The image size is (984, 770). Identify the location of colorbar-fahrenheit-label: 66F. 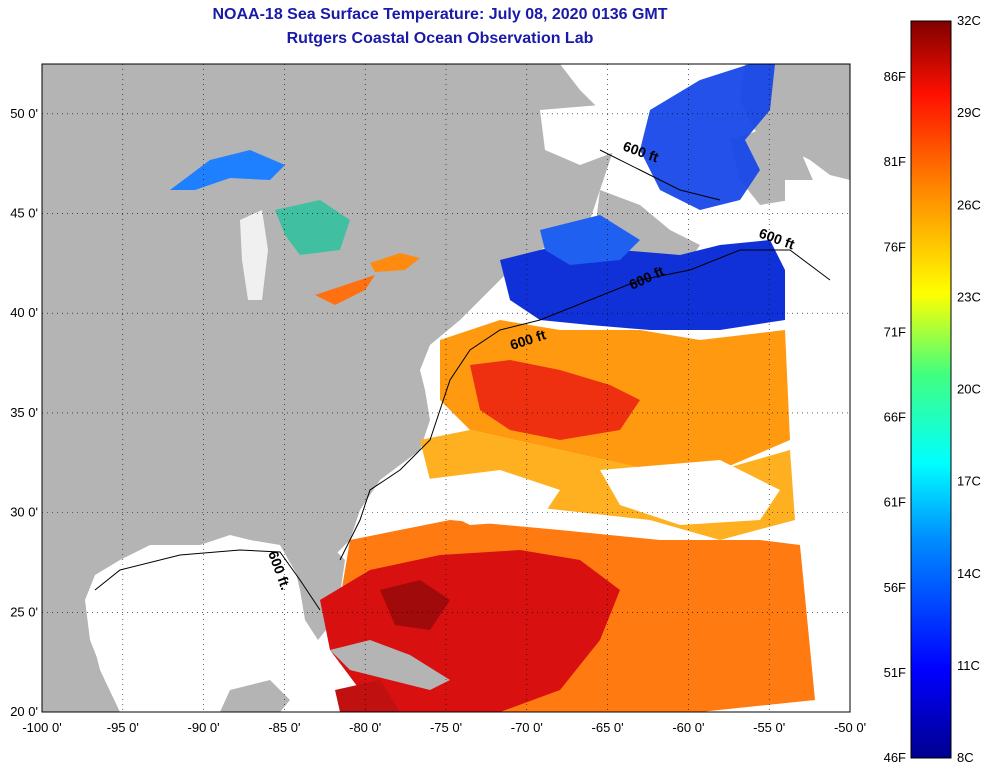
(895, 417).